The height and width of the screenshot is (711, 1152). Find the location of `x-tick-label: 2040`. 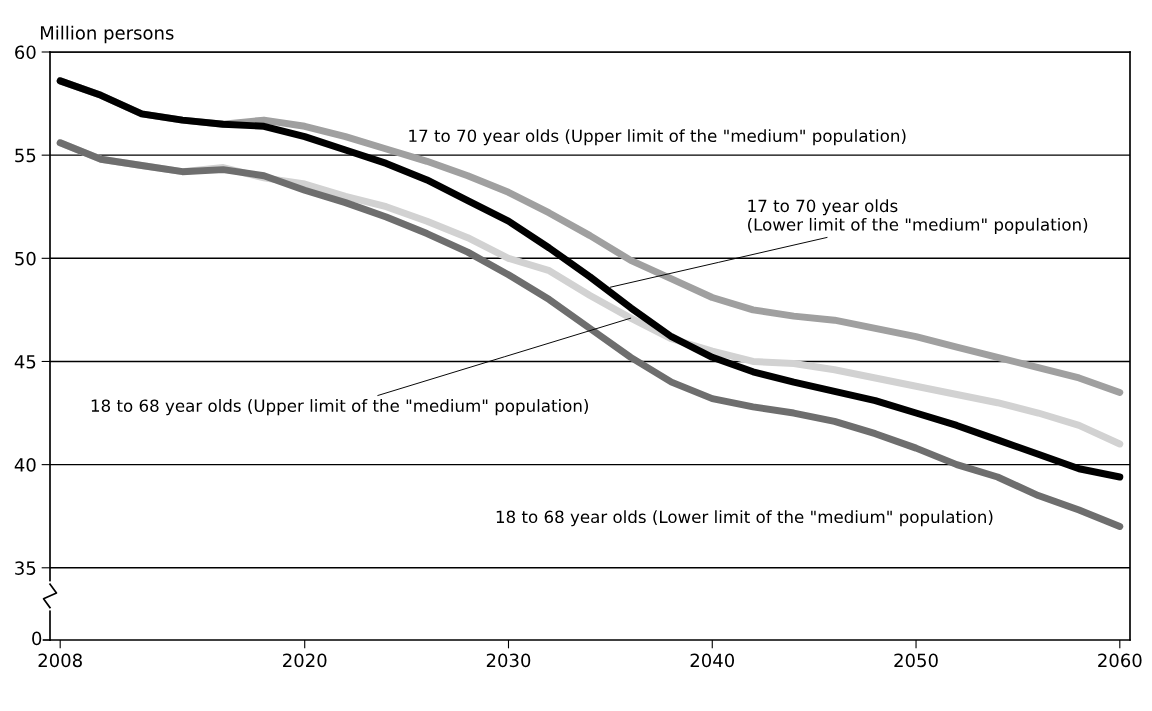

x-tick-label: 2040 is located at coordinates (712, 660).